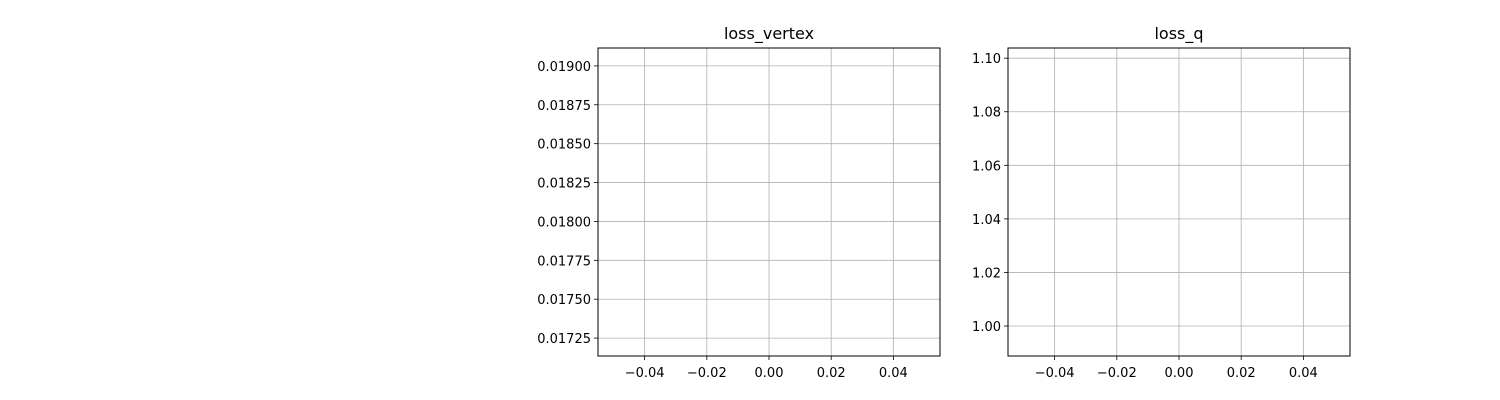  Describe the element at coordinates (986, 59) in the screenshot. I see `y-tick-label: 1.10` at that location.